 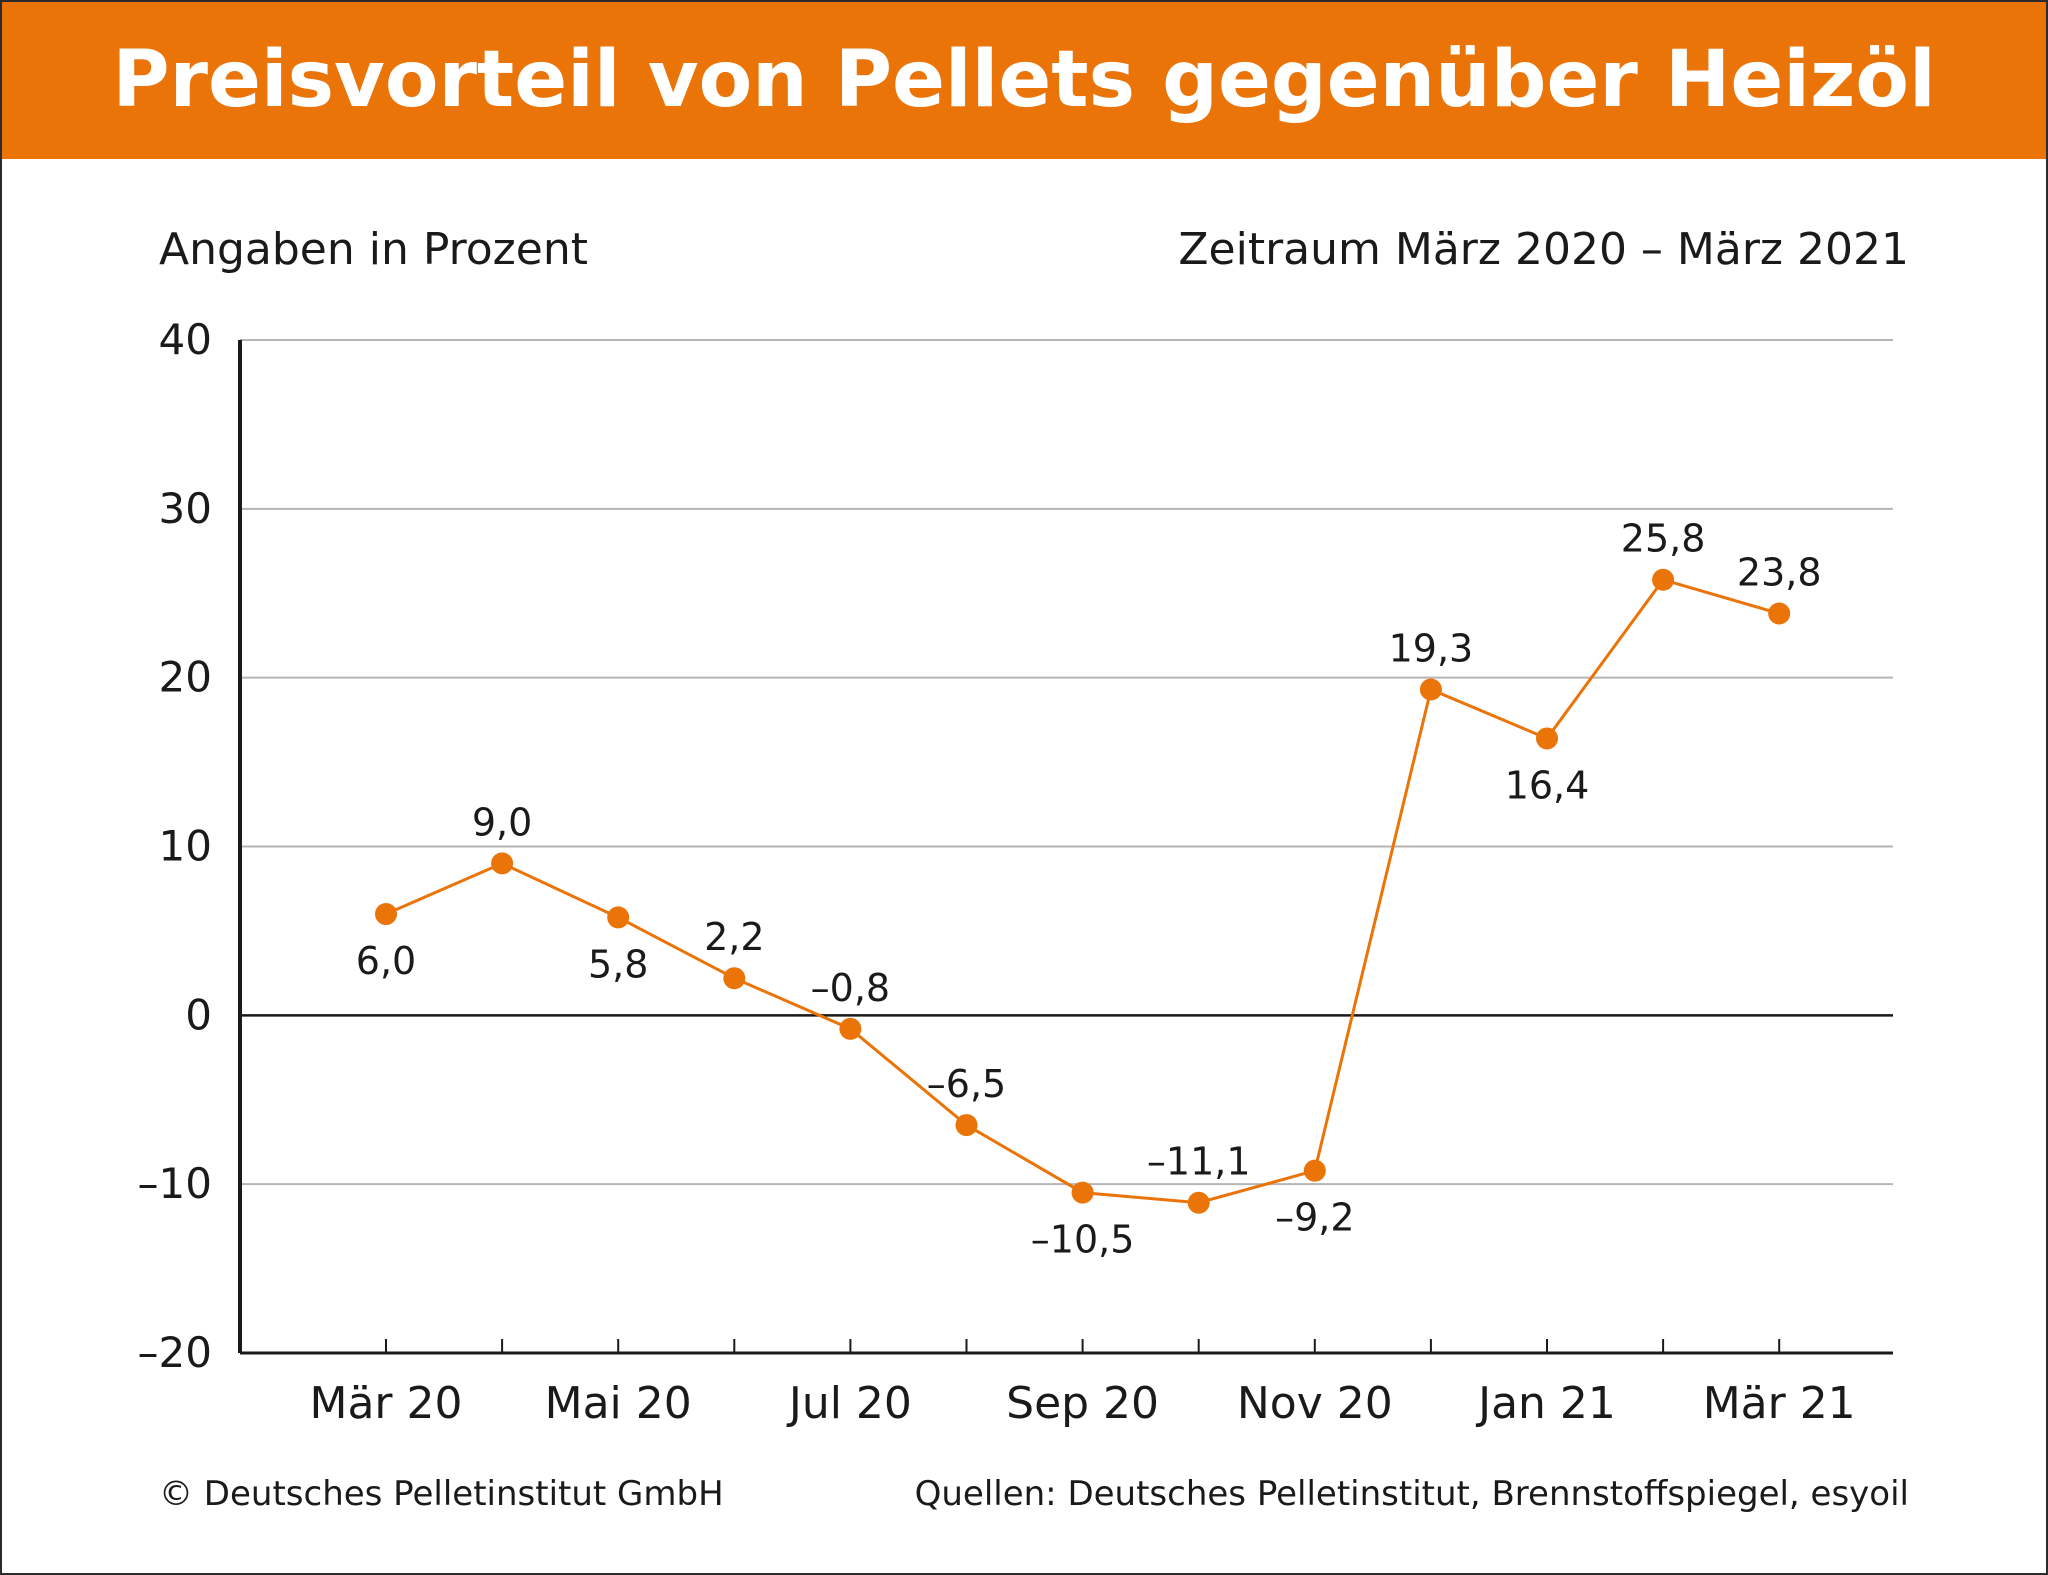 I want to click on y-tick-label: 40, so click(x=185, y=339).